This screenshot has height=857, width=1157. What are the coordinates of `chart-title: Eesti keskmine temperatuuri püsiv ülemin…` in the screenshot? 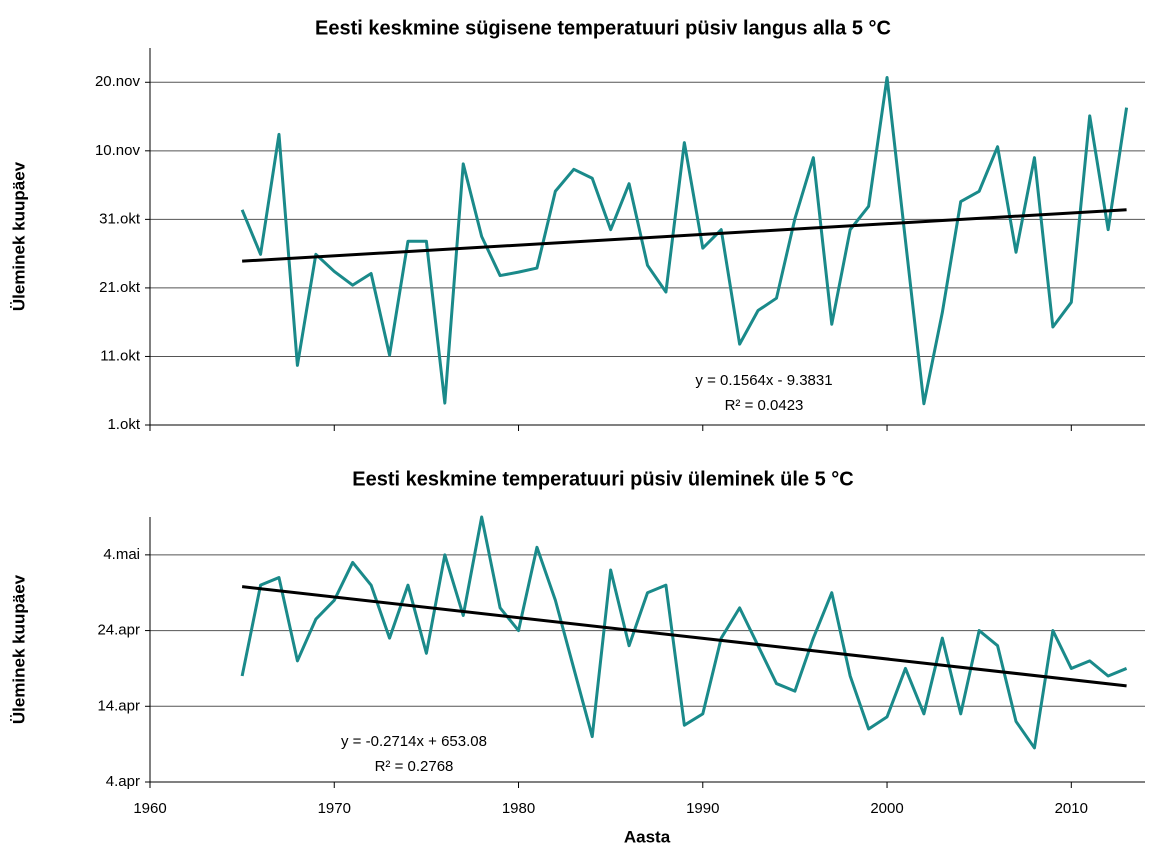 It's located at (603, 479).